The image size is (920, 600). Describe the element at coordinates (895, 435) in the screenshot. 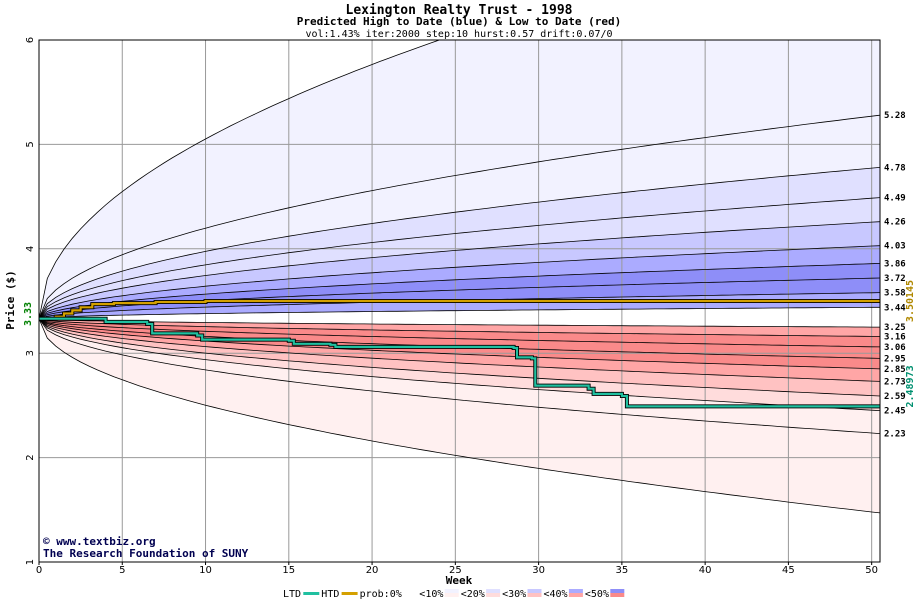

I see `right-value-label: 2.23` at that location.